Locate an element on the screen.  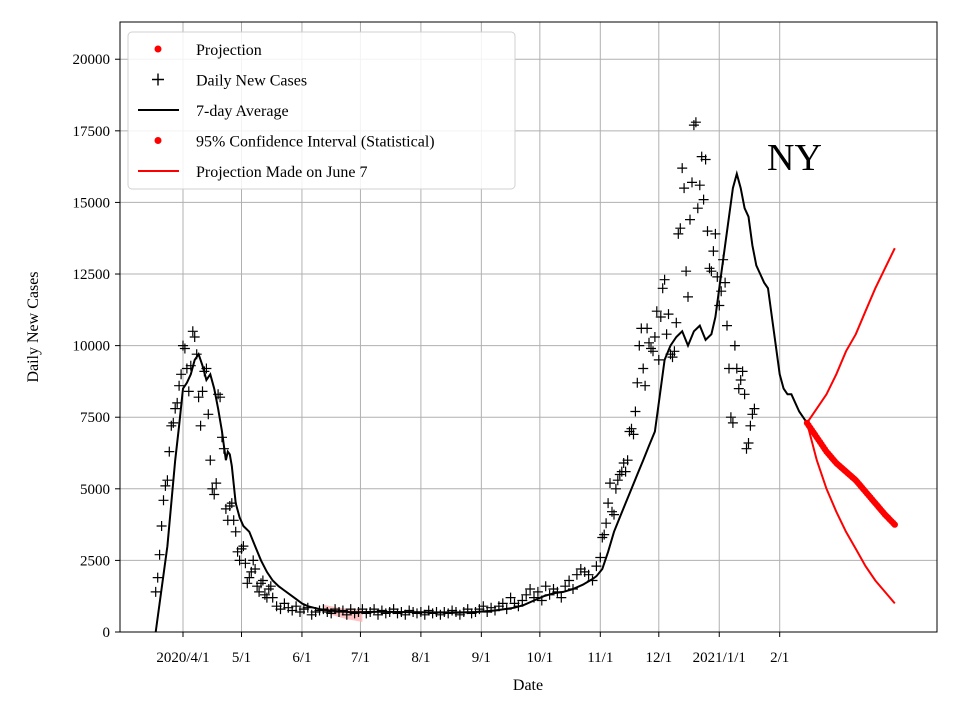
x-tick-label: 10/1 is located at coordinates (540, 658).